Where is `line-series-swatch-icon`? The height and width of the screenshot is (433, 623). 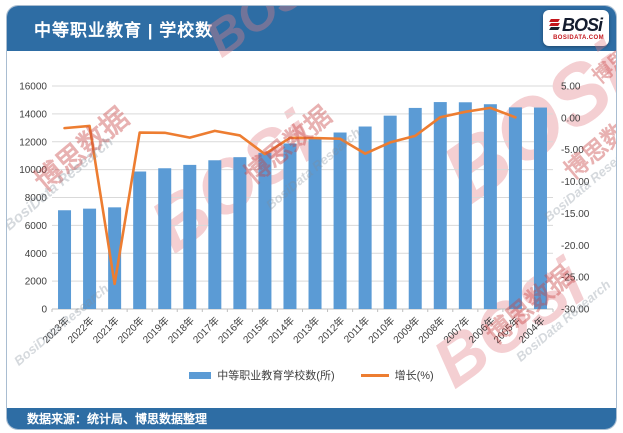 line-series-swatch-icon is located at coordinates (374, 375).